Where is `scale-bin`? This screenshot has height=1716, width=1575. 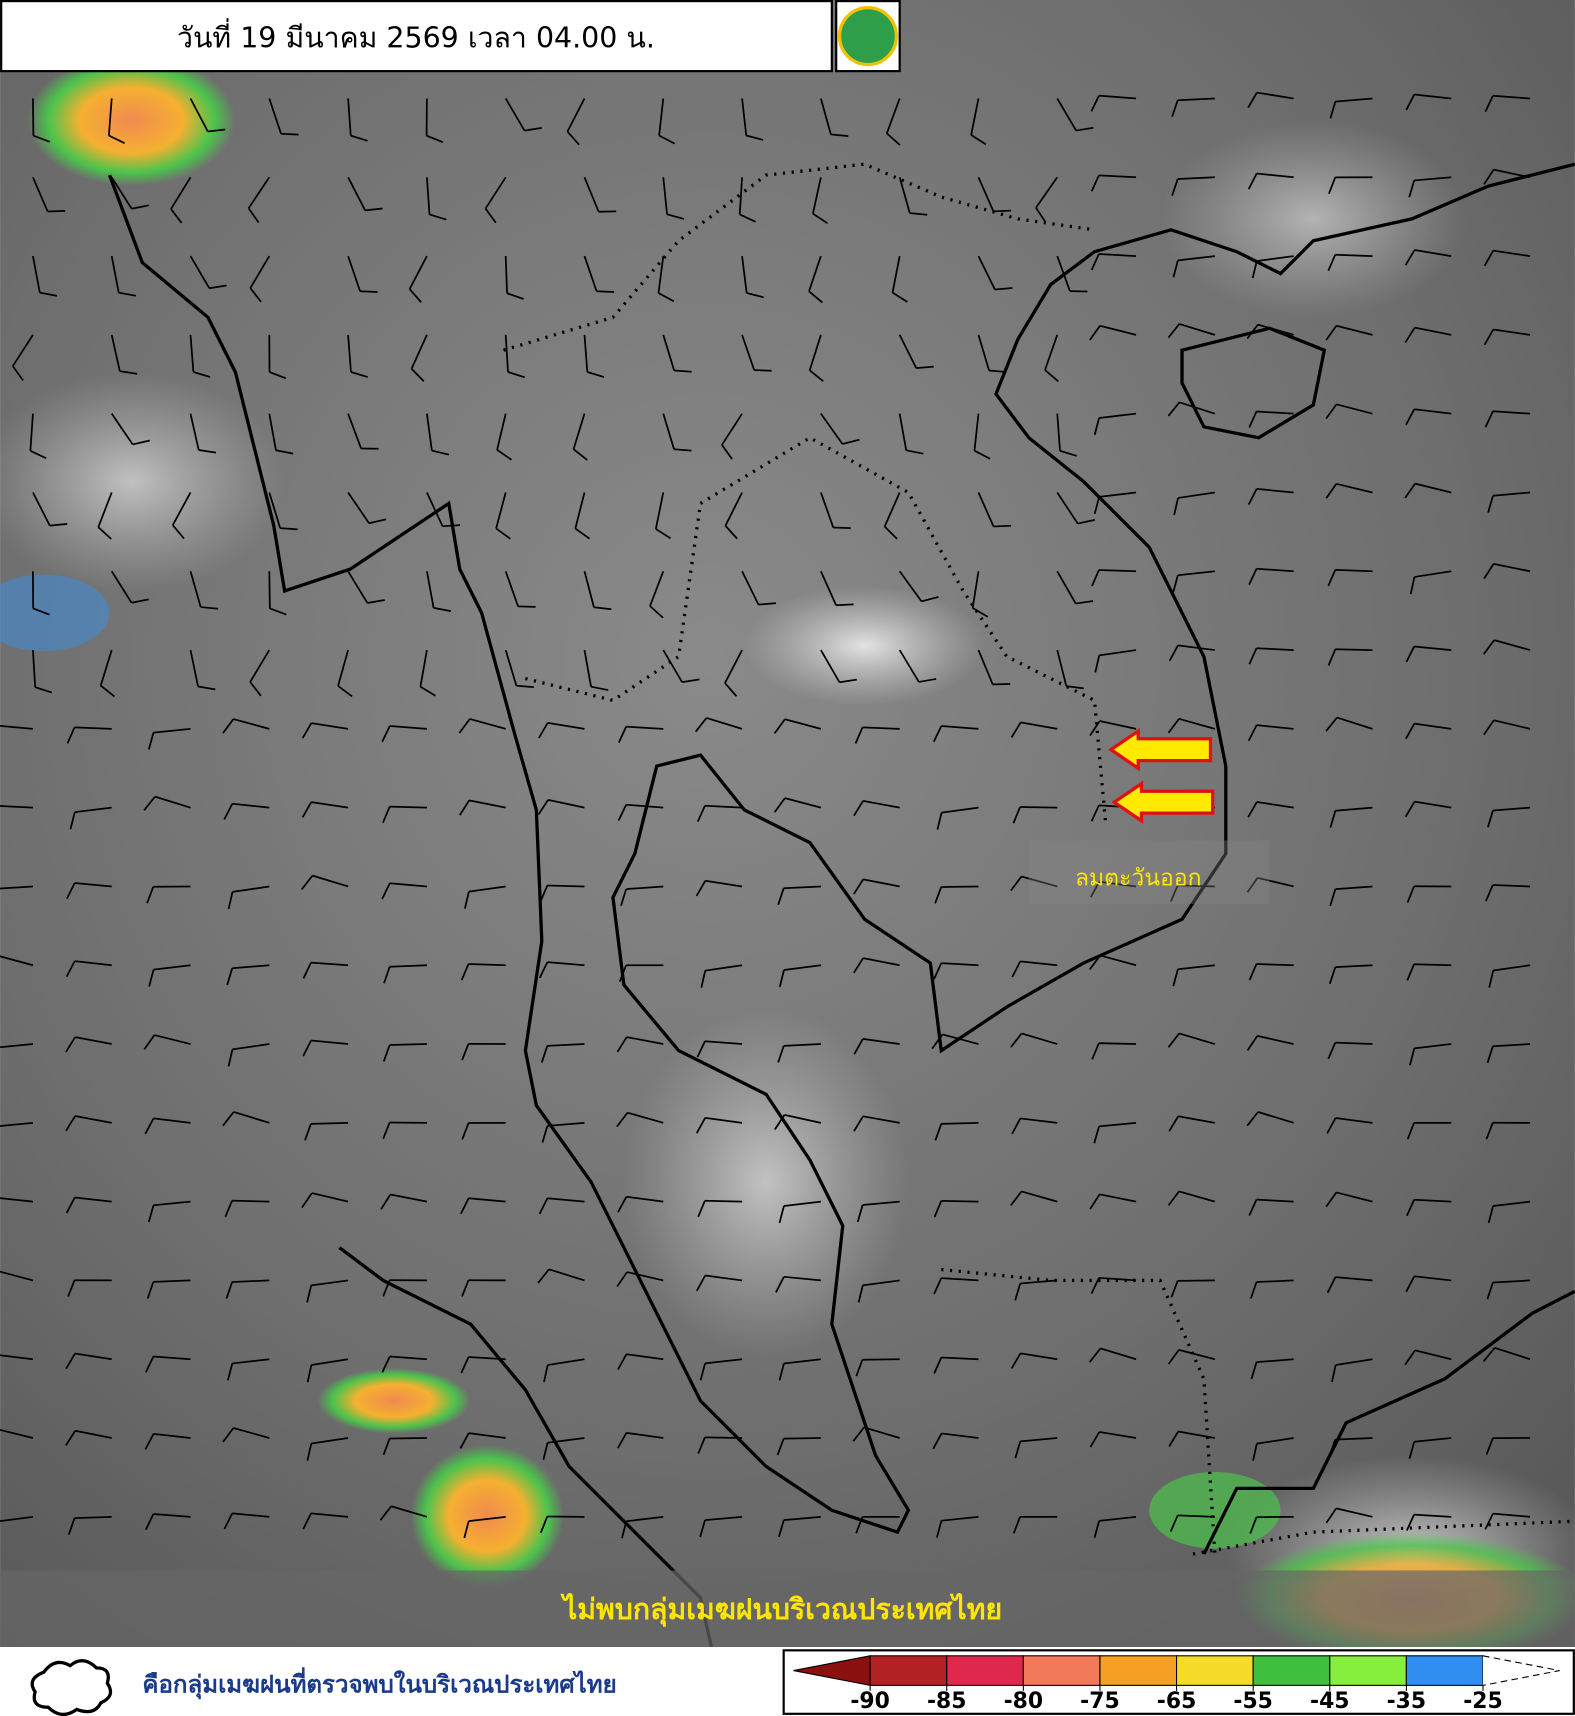 scale-bin is located at coordinates (985, 1670).